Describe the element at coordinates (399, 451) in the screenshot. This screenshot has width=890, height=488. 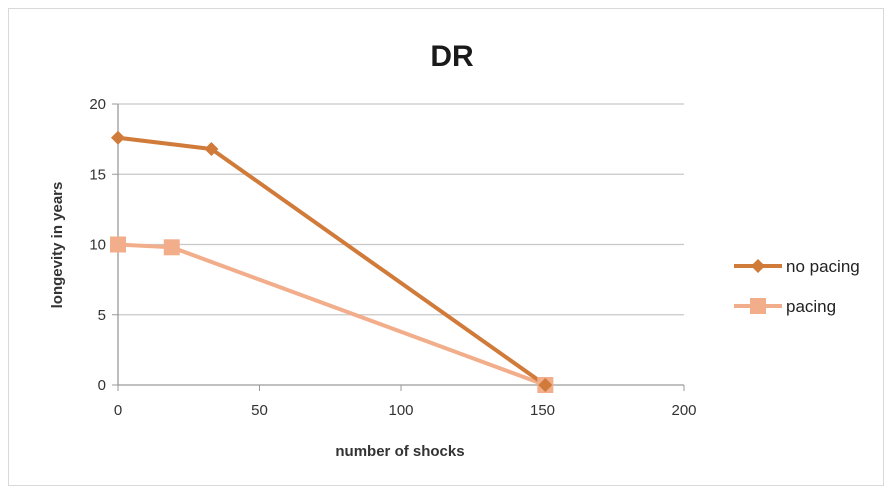
I see `x-axis-title: number of shocks` at that location.